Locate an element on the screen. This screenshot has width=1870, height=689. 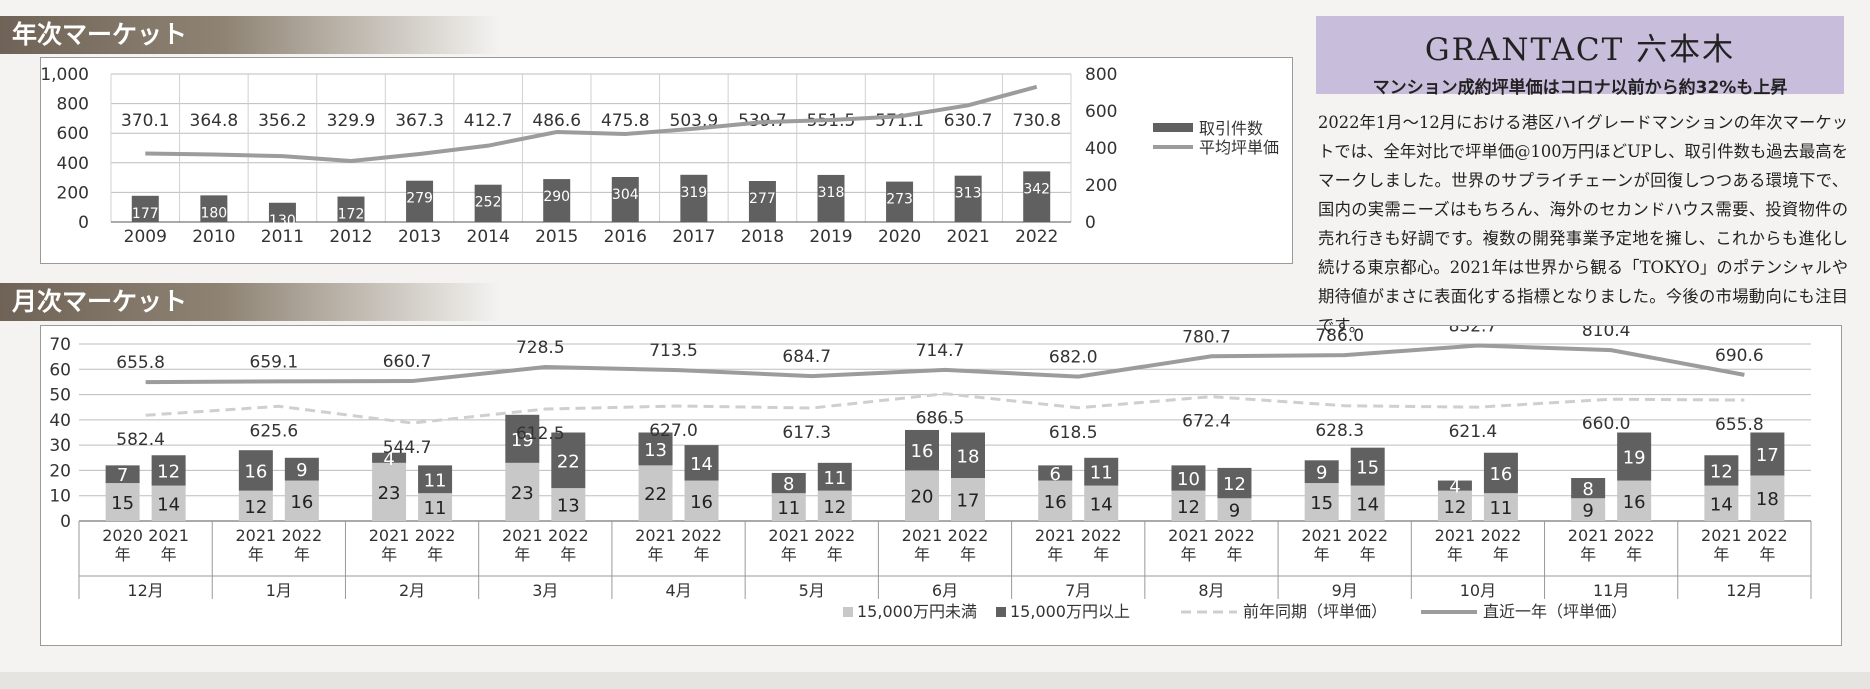
recent-price-label: 780.7 is located at coordinates (1206, 337).